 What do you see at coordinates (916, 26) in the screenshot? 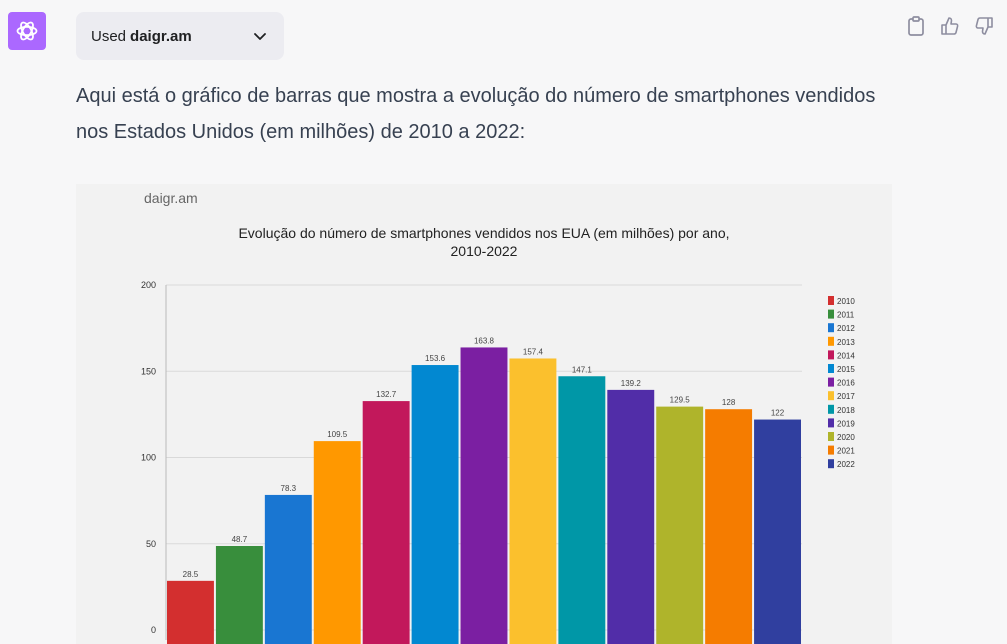
I see `clipboard-icon` at bounding box center [916, 26].